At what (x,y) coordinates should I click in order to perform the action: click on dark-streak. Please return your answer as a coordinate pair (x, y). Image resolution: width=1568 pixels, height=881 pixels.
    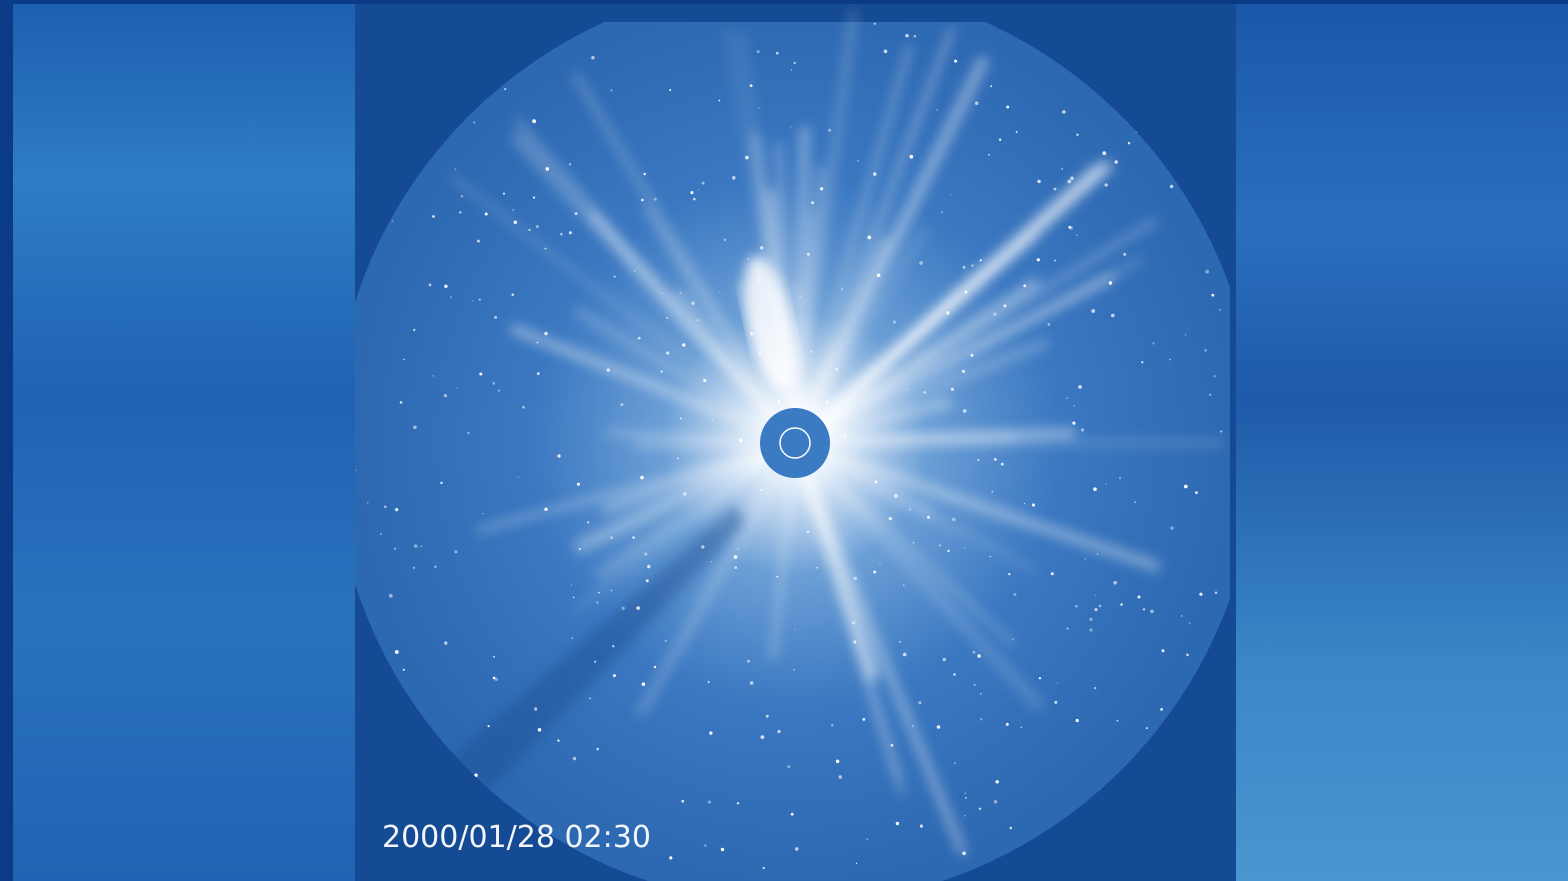
    Looking at the image, I should click on (595, 649).